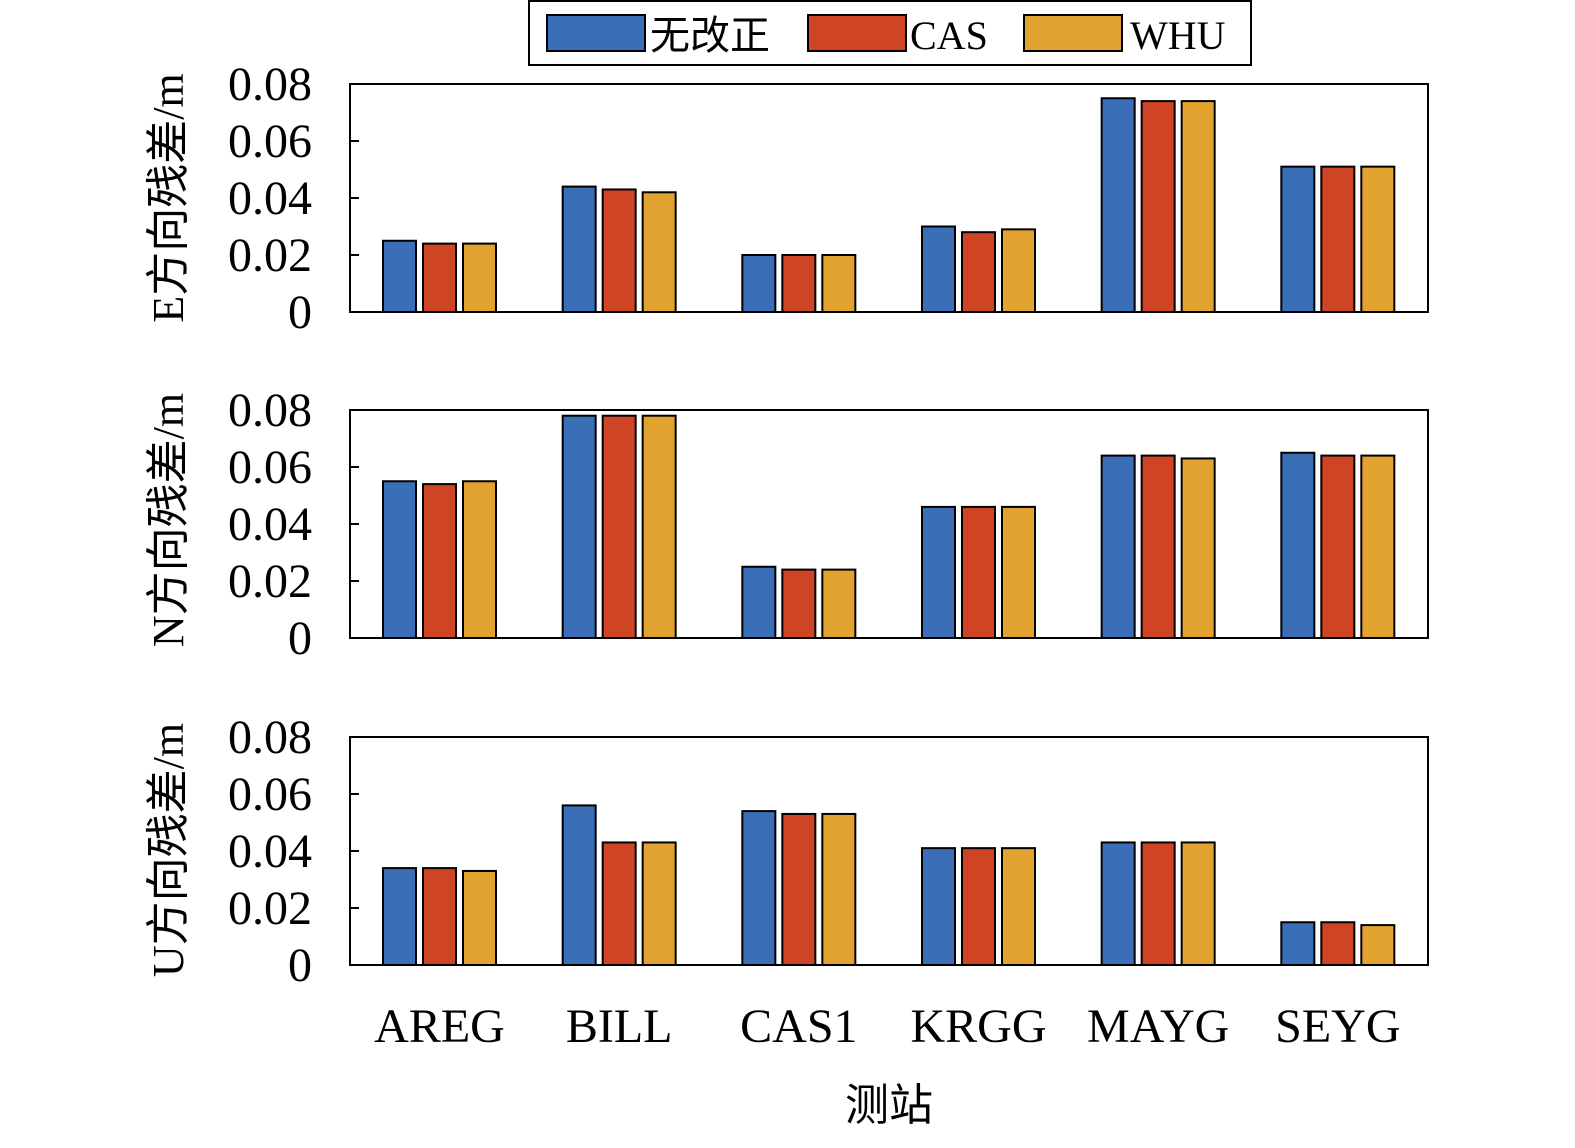 This screenshot has width=1575, height=1148. What do you see at coordinates (619, 1026) in the screenshot?
I see `x-tick-label-bill: BILL` at bounding box center [619, 1026].